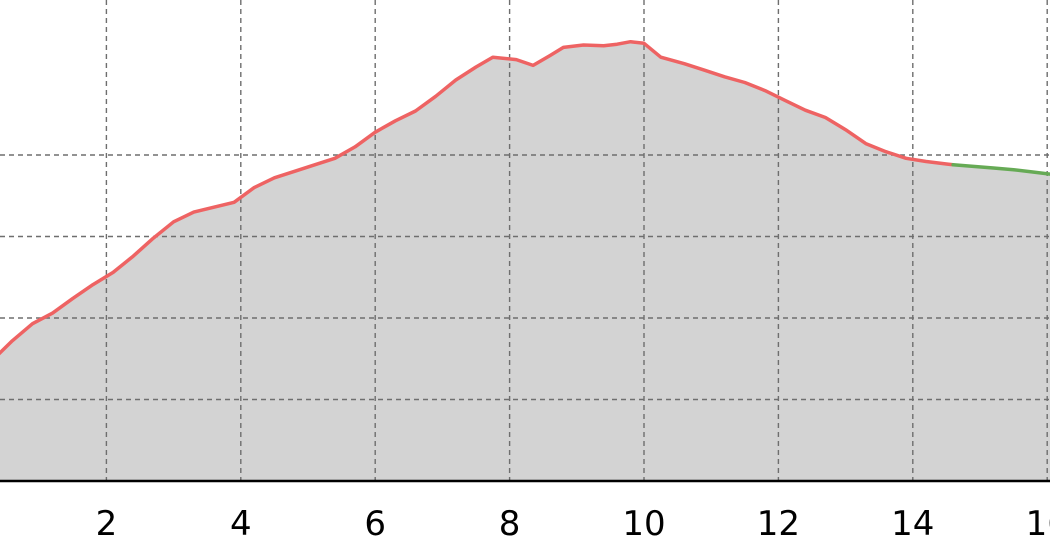 This screenshot has height=560, width=1050. I want to click on x-tick-label: 2, so click(107, 524).